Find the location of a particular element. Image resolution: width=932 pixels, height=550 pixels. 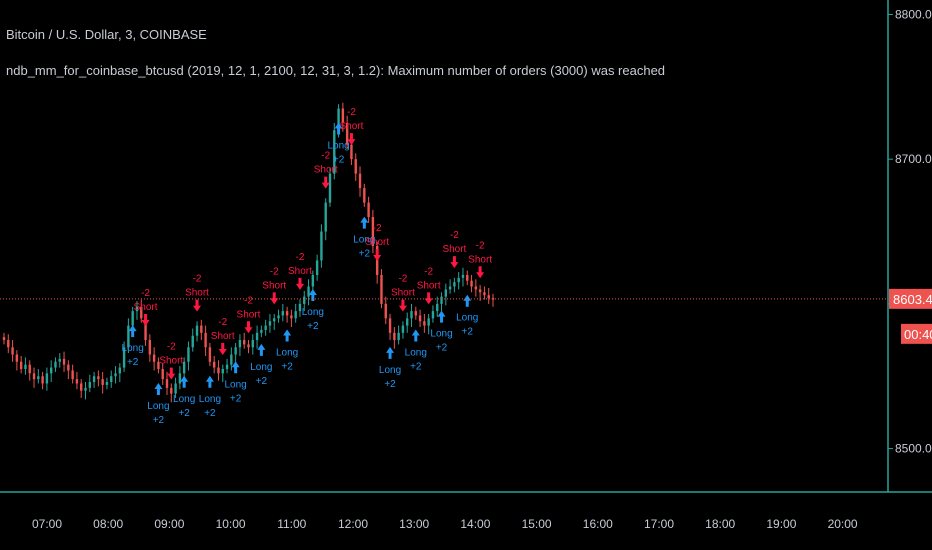

countdown-badge: 00:40 is located at coordinates (916, 333).